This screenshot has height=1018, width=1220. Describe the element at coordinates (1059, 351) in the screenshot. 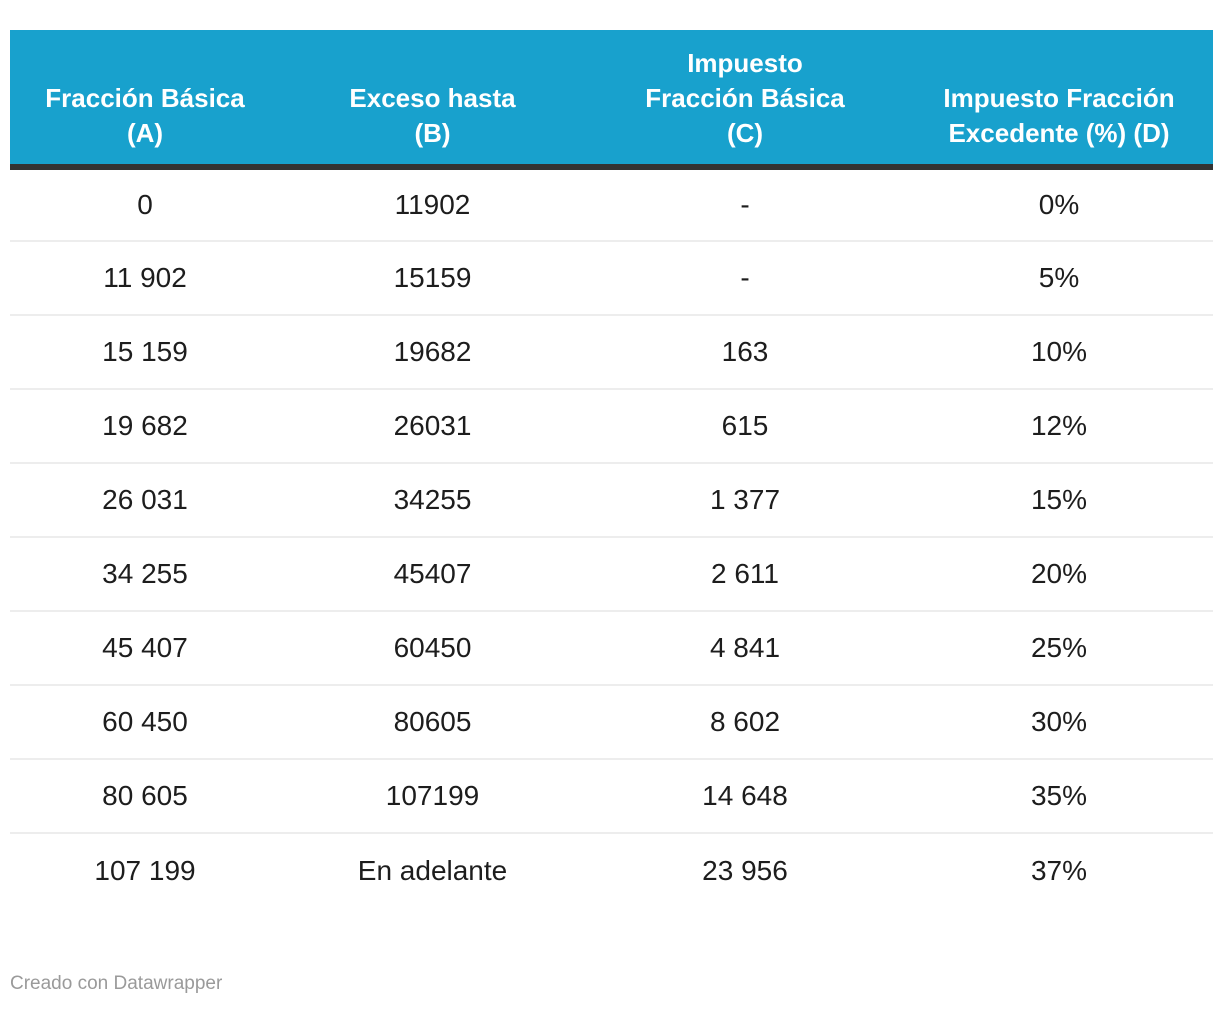

I see `cell-impuesto-fraccion-excedente: 10%` at that location.